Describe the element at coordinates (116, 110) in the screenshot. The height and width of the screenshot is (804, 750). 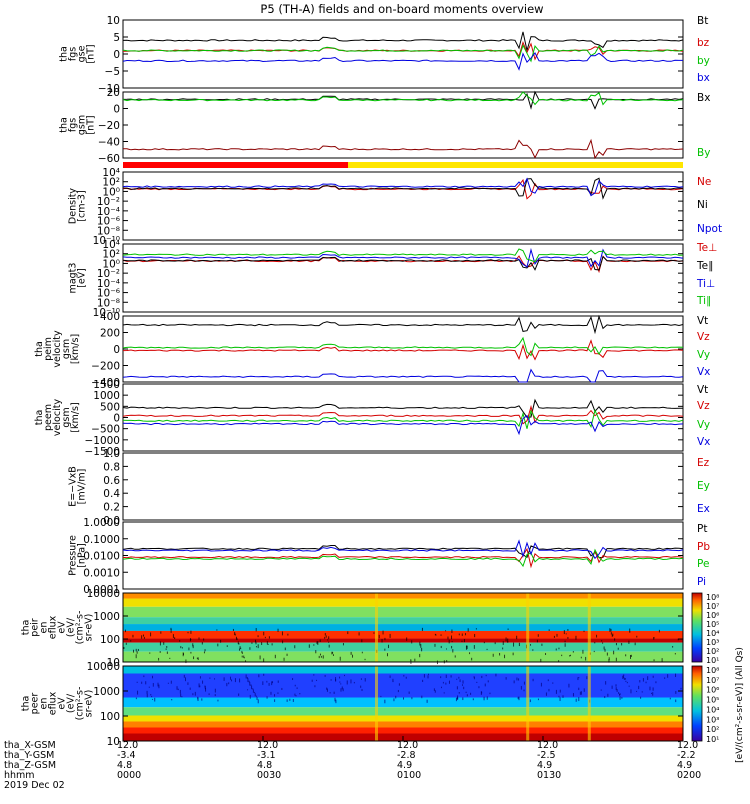
I see `y-tick-label: 0` at that location.